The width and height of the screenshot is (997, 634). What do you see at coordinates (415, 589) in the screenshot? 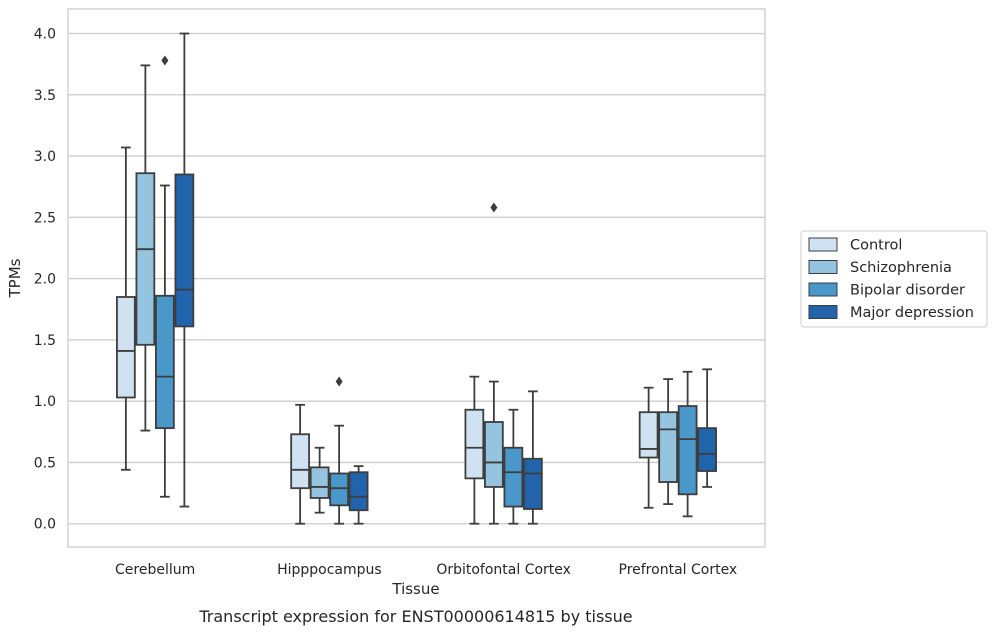
I see `x-axis-label: Tissue` at bounding box center [415, 589].